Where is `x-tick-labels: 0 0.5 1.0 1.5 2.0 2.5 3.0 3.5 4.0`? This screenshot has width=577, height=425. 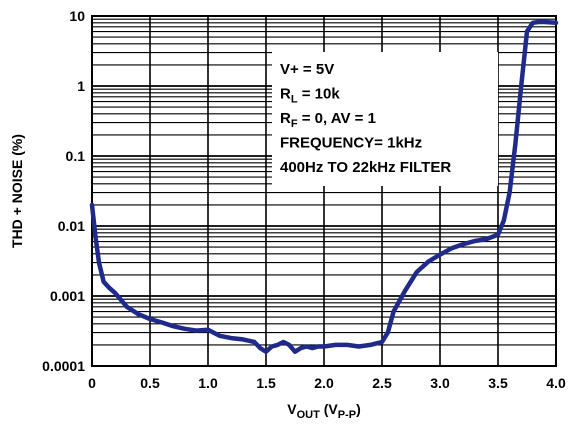 x-tick-labels: 0 0.5 1.0 1.5 2.0 2.5 3.0 3.5 4.0 is located at coordinates (327, 383).